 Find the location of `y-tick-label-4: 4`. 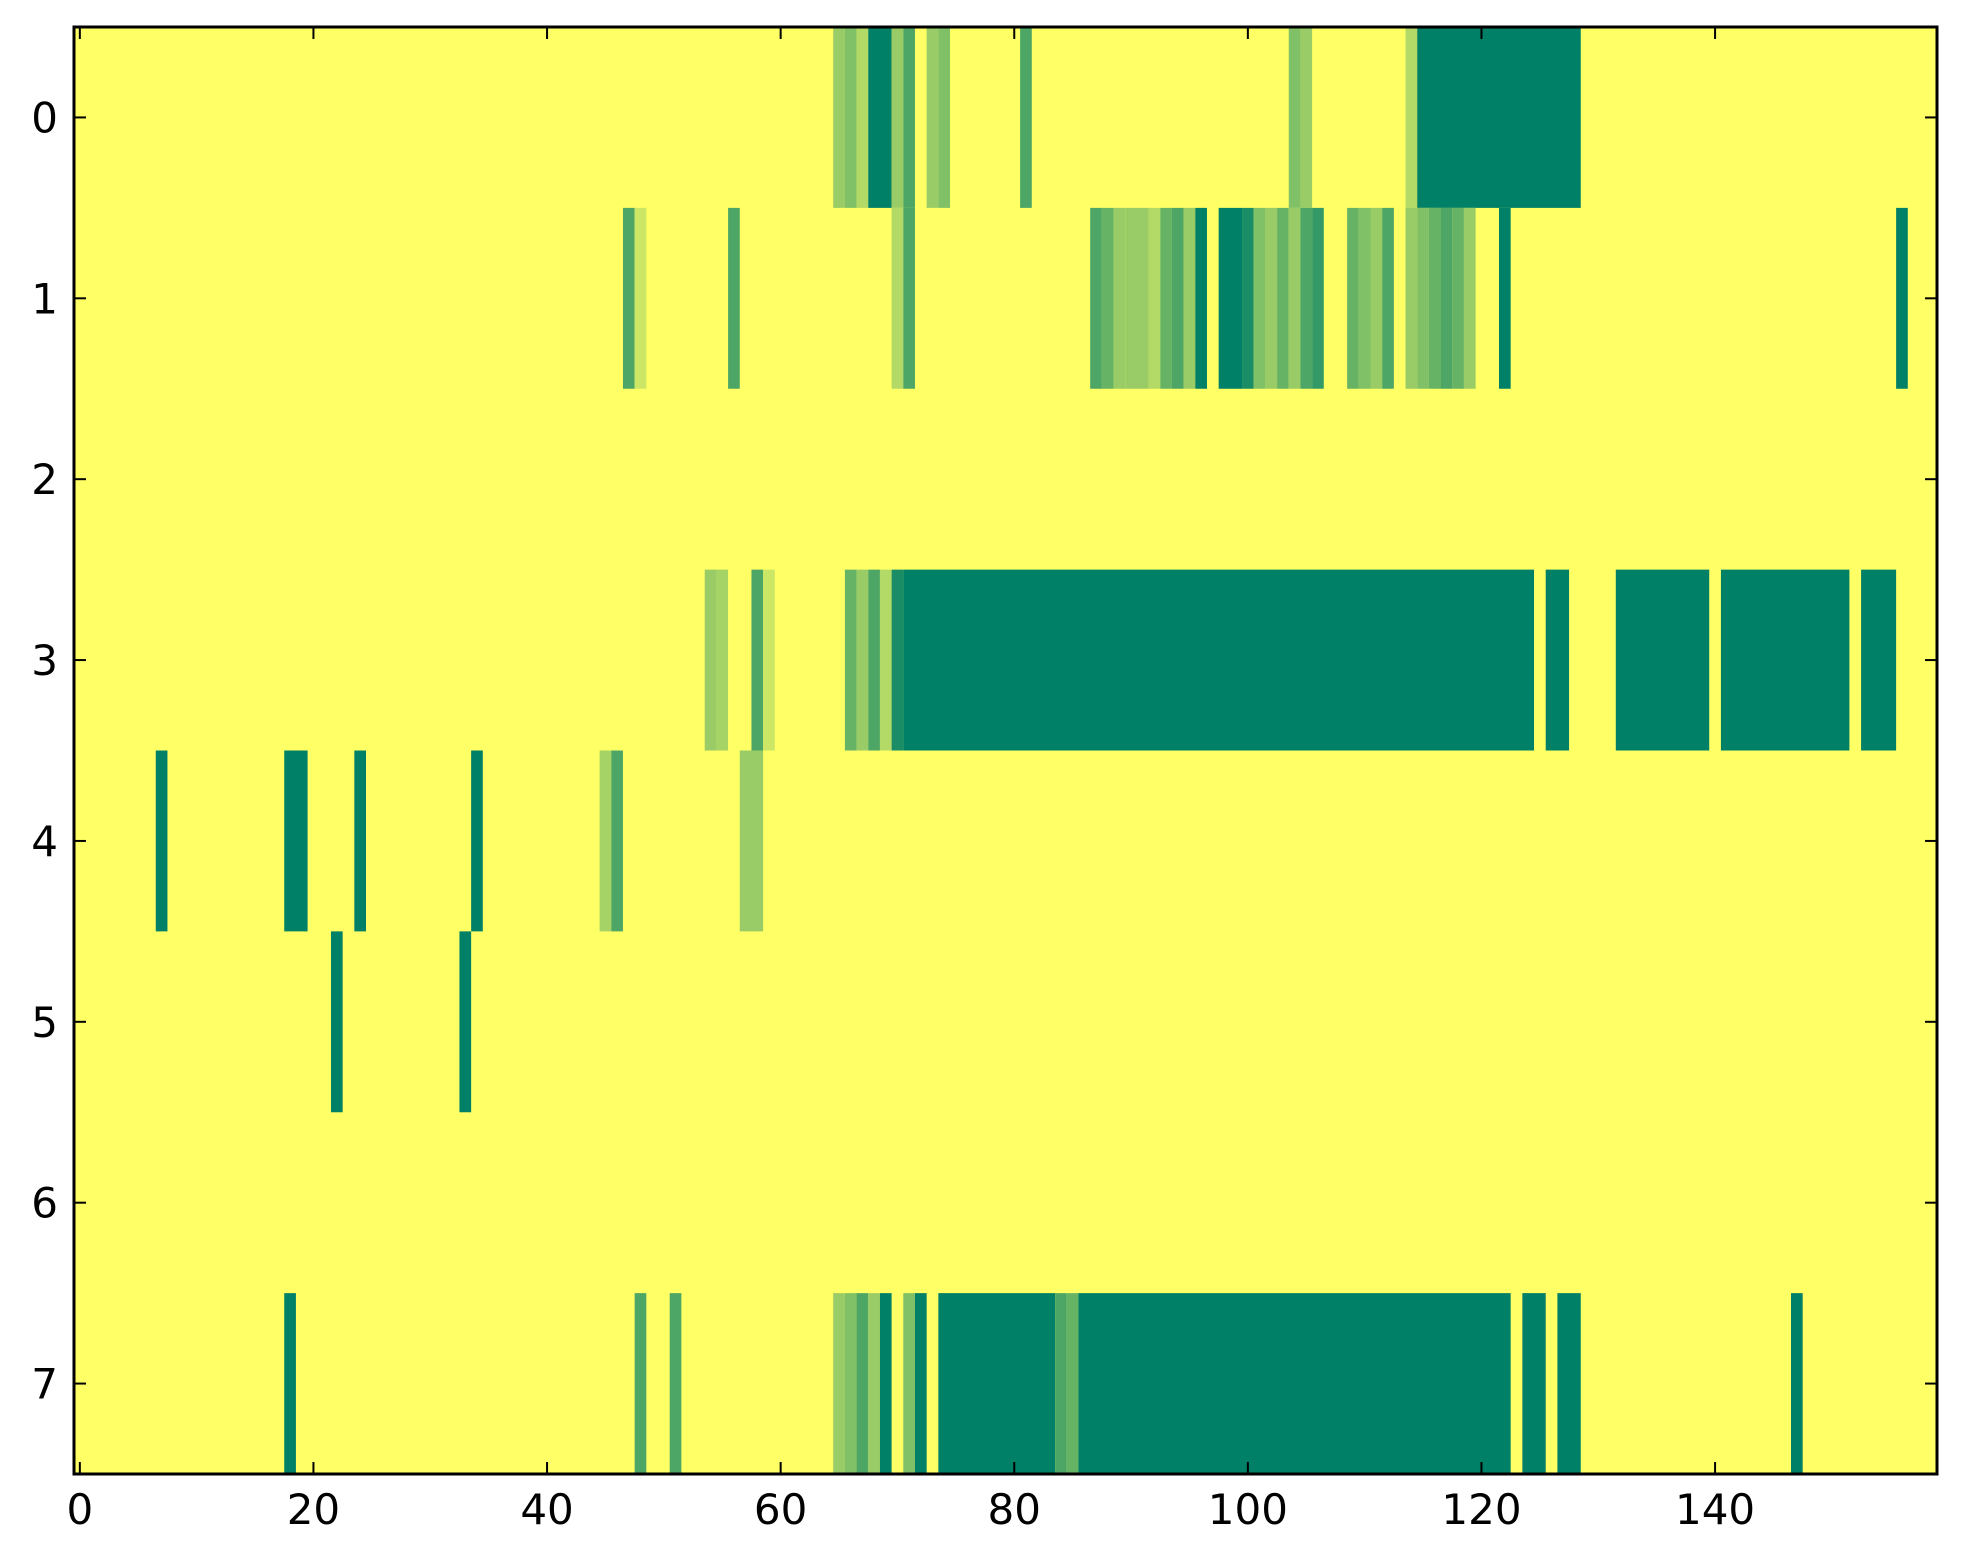

y-tick-label-4: 4 is located at coordinates (44, 841).